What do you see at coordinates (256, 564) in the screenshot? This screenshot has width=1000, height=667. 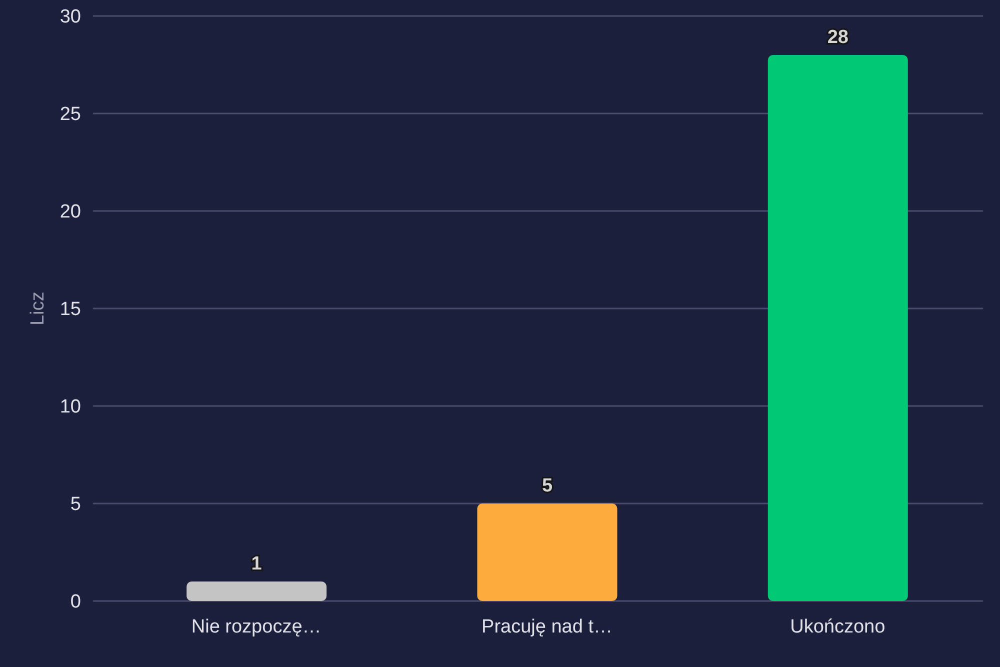 I see `data-label: 1` at bounding box center [256, 564].